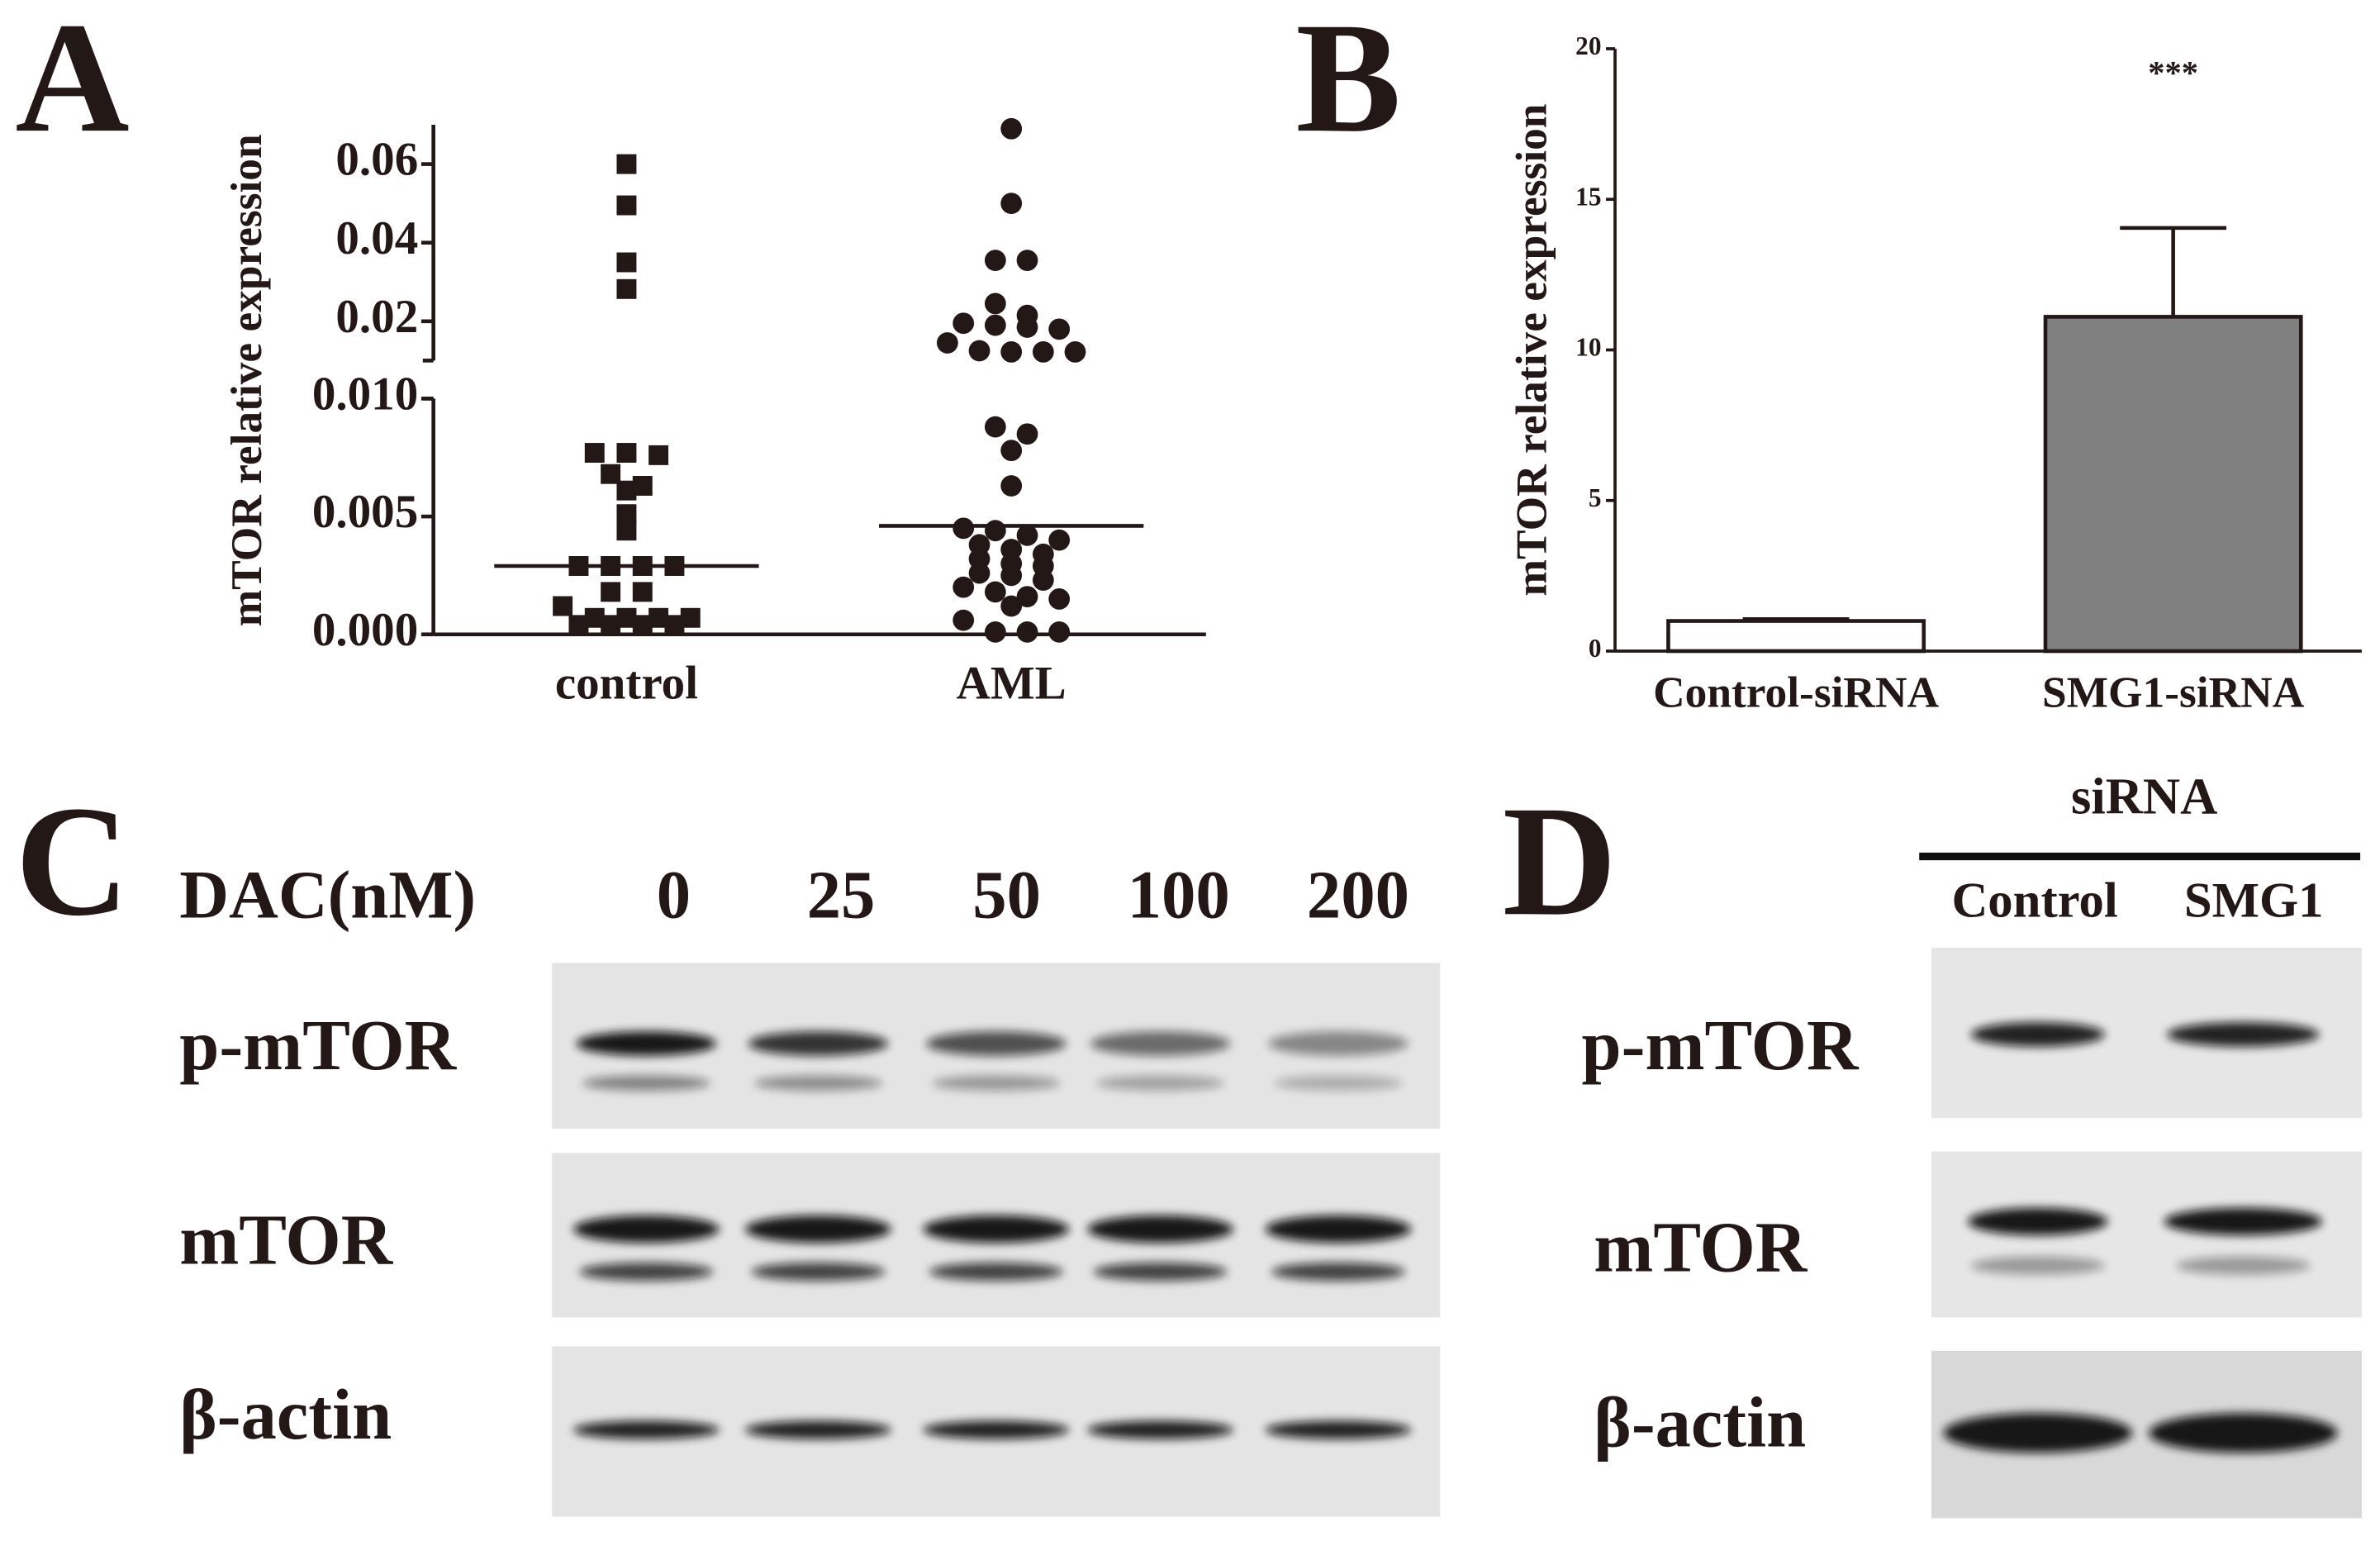  Describe the element at coordinates (1011, 683) in the screenshot. I see `x-tick-label: AML` at that location.